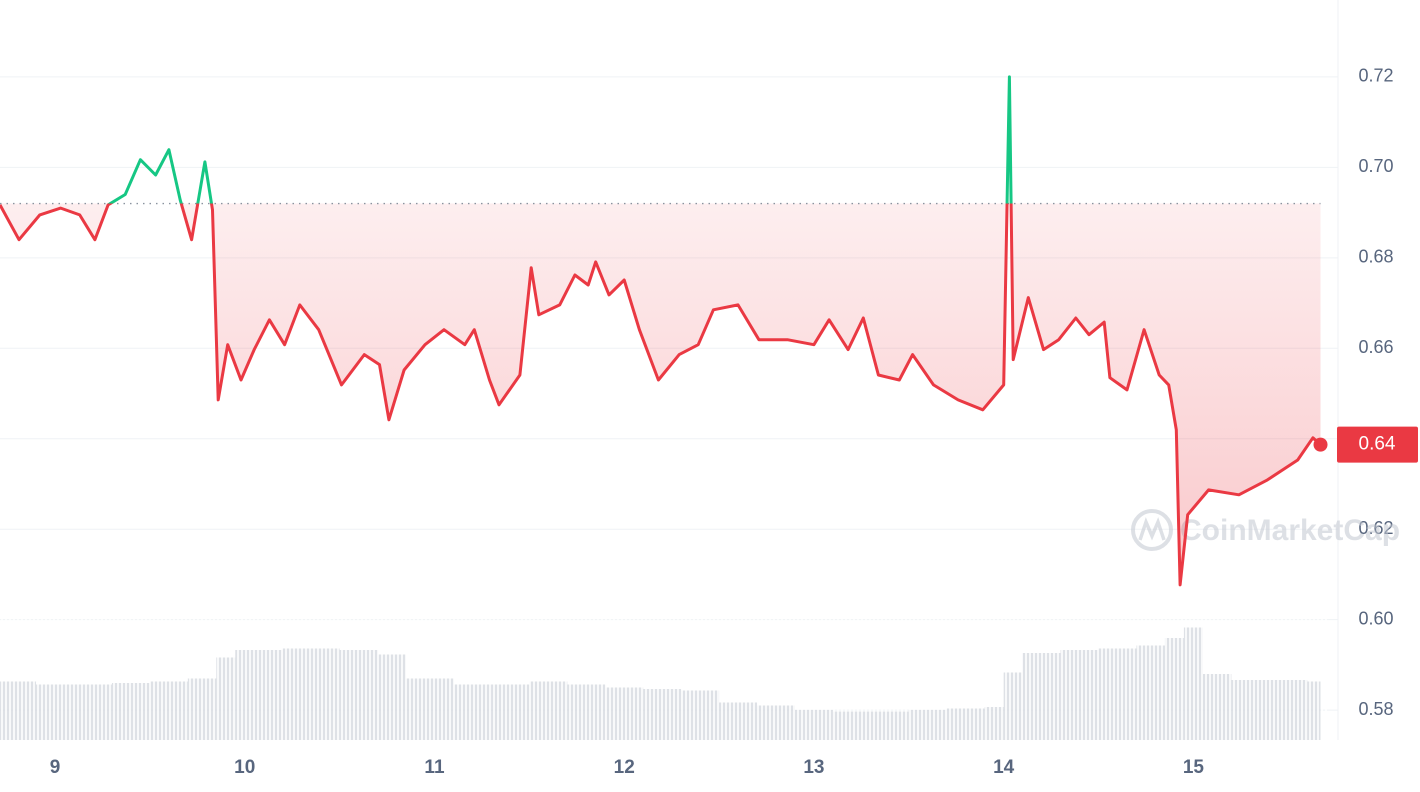  Describe the element at coordinates (1375, 347) in the screenshot. I see `y-tick-label: 0.66` at that location.